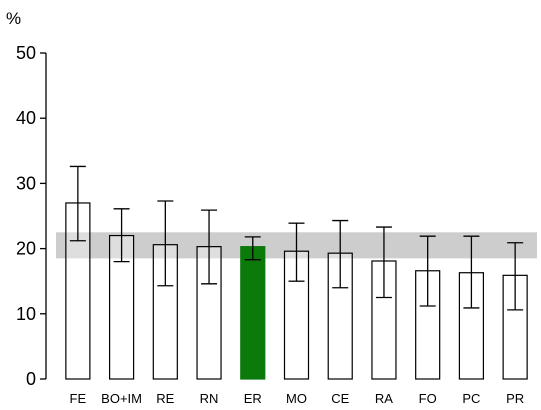 The width and height of the screenshot is (541, 410). I want to click on y-tick-label: 50, so click(26, 53).